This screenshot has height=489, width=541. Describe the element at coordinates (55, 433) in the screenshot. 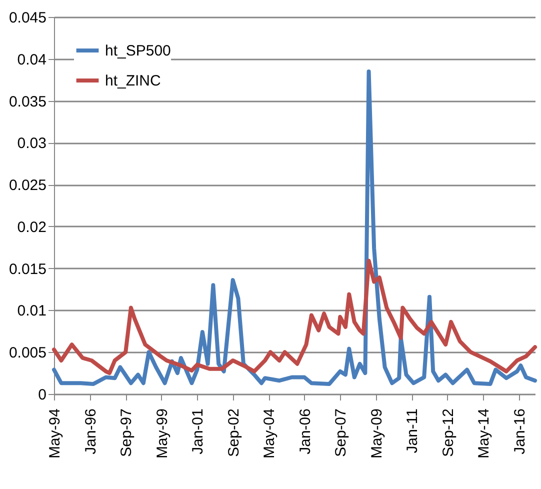

I see `x-tick-label: May-94` at that location.